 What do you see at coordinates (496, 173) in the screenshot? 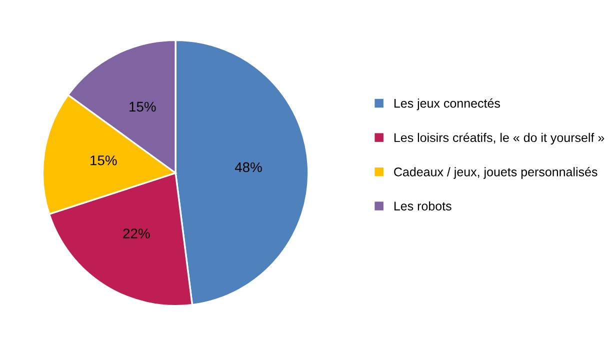
I see `legend-label: Cadeaux / jeux, jouets personnalisés` at bounding box center [496, 173].